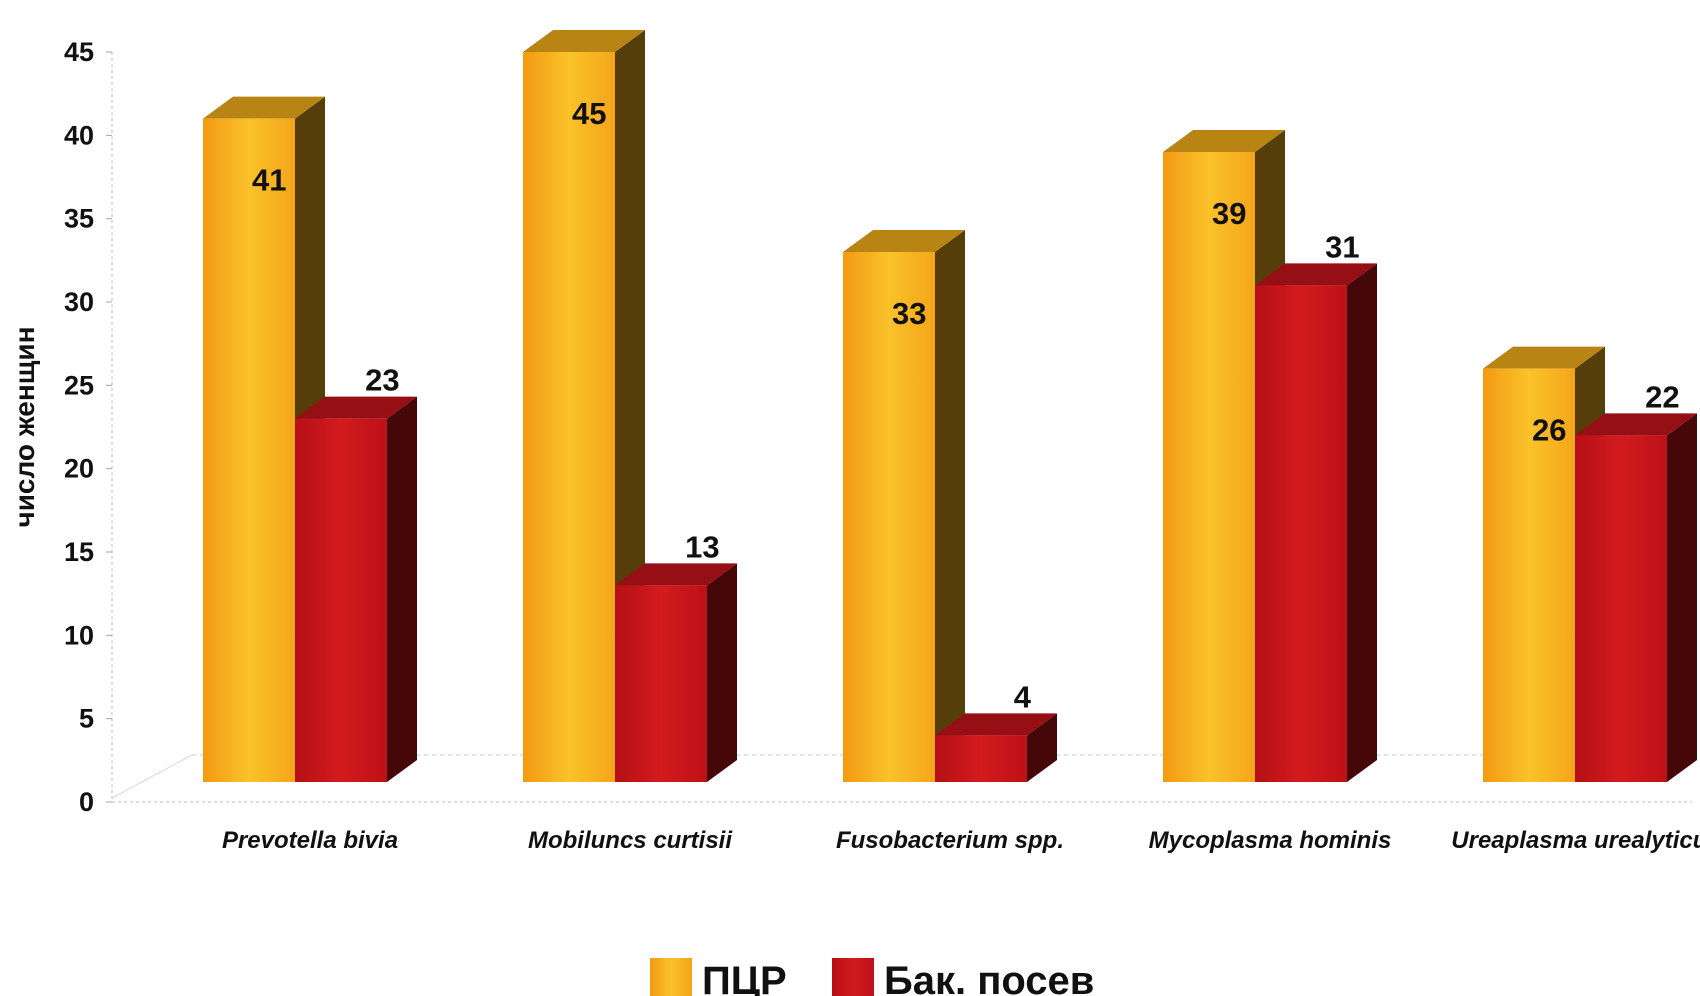 The width and height of the screenshot is (1700, 996). What do you see at coordinates (744, 977) in the screenshot?
I see `legend-label: ПЦР` at bounding box center [744, 977].